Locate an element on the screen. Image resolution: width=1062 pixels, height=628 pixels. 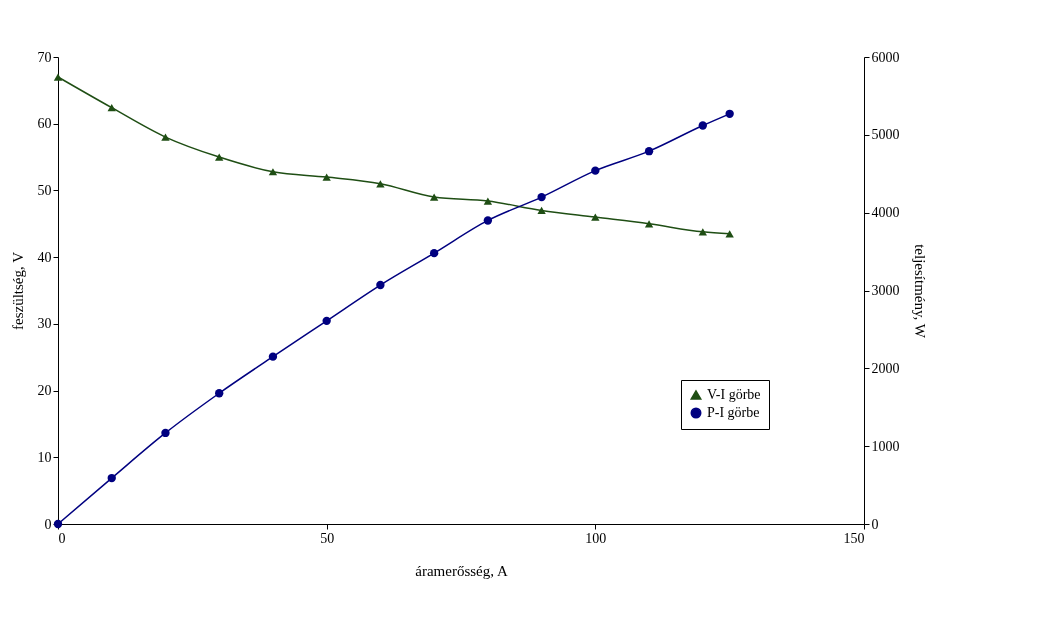
y2-tick-label: 3000 is located at coordinates (885, 290).